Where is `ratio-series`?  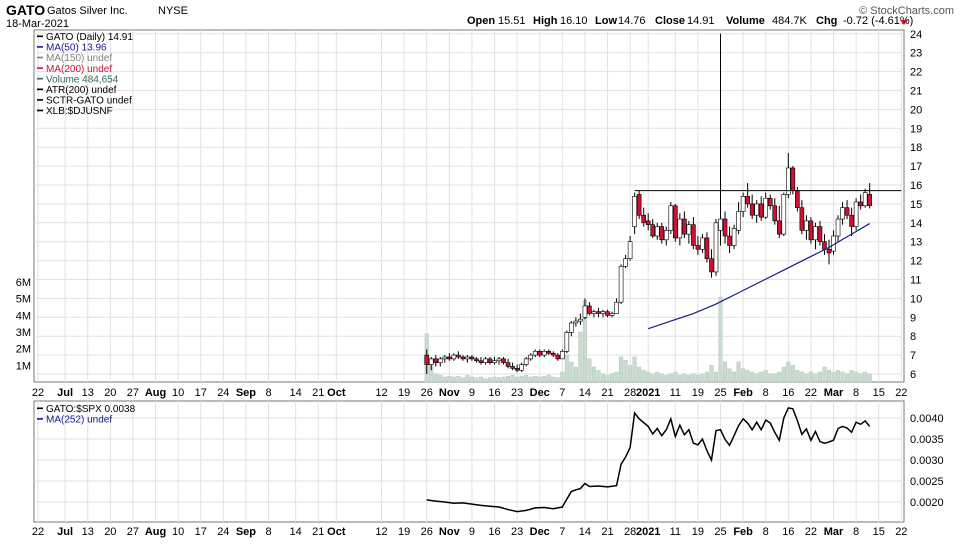 ratio-series is located at coordinates (648, 460).